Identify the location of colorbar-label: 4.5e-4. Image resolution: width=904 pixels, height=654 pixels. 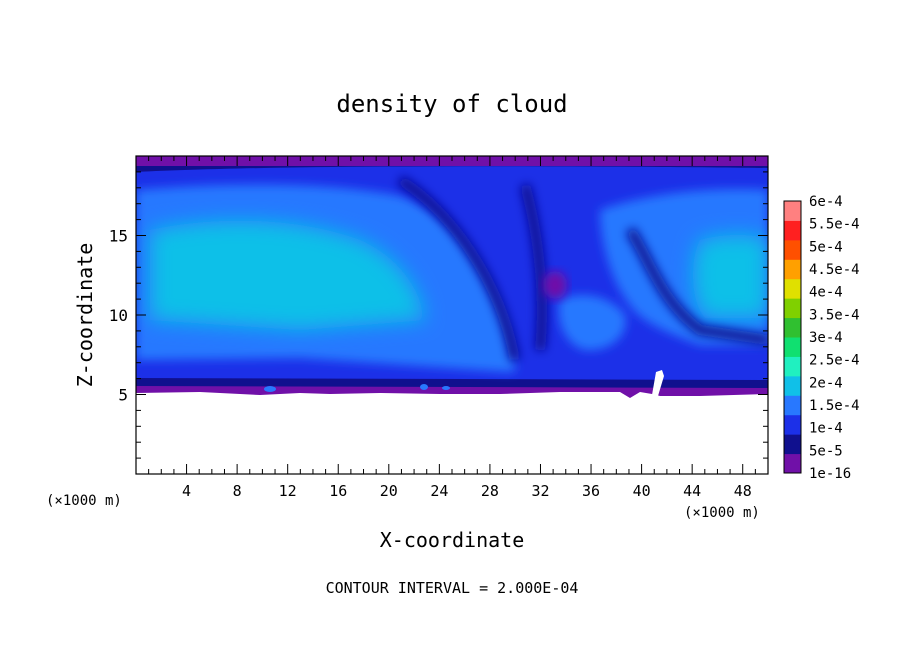
(834, 270).